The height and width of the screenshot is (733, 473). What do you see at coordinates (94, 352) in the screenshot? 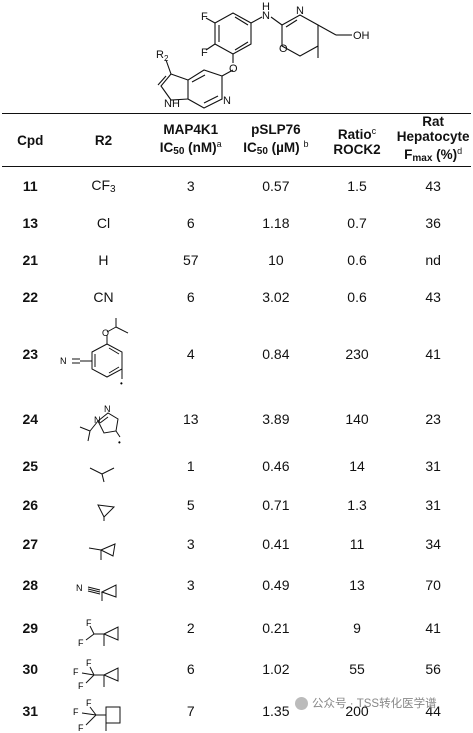
I see `r2-structure: O N •` at bounding box center [94, 352].